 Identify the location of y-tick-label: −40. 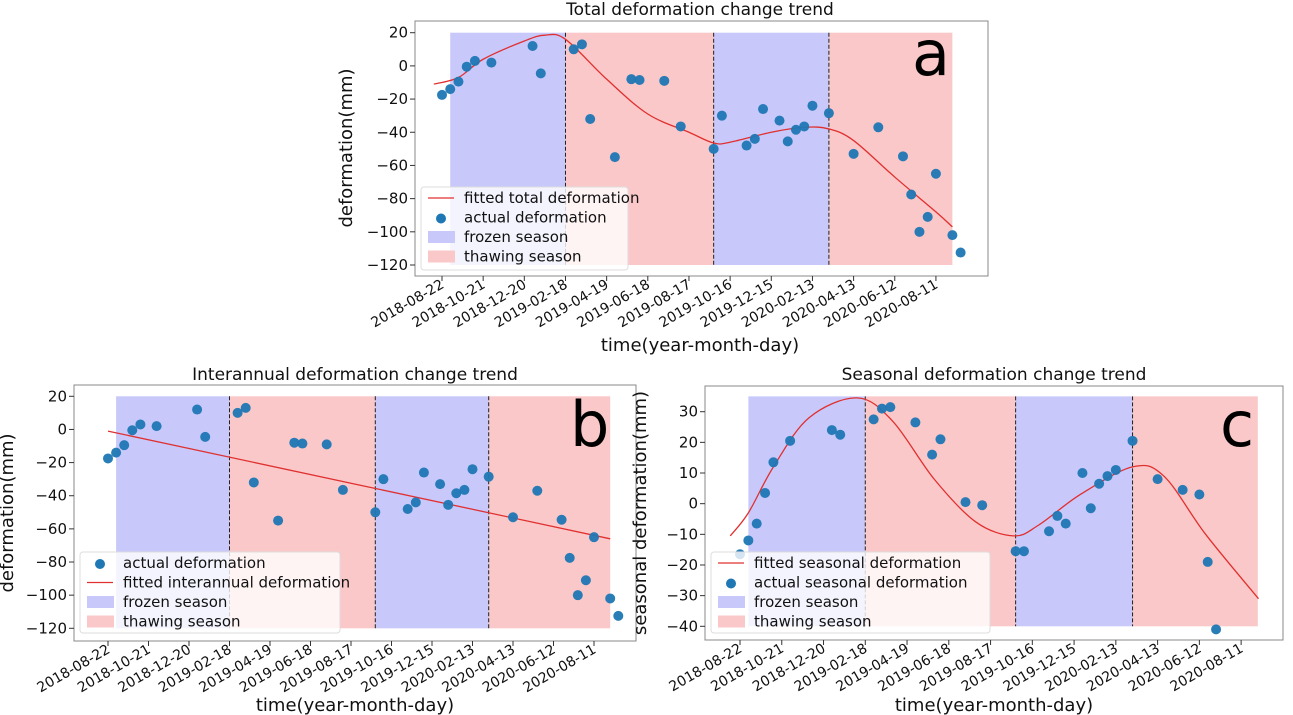
(51, 496).